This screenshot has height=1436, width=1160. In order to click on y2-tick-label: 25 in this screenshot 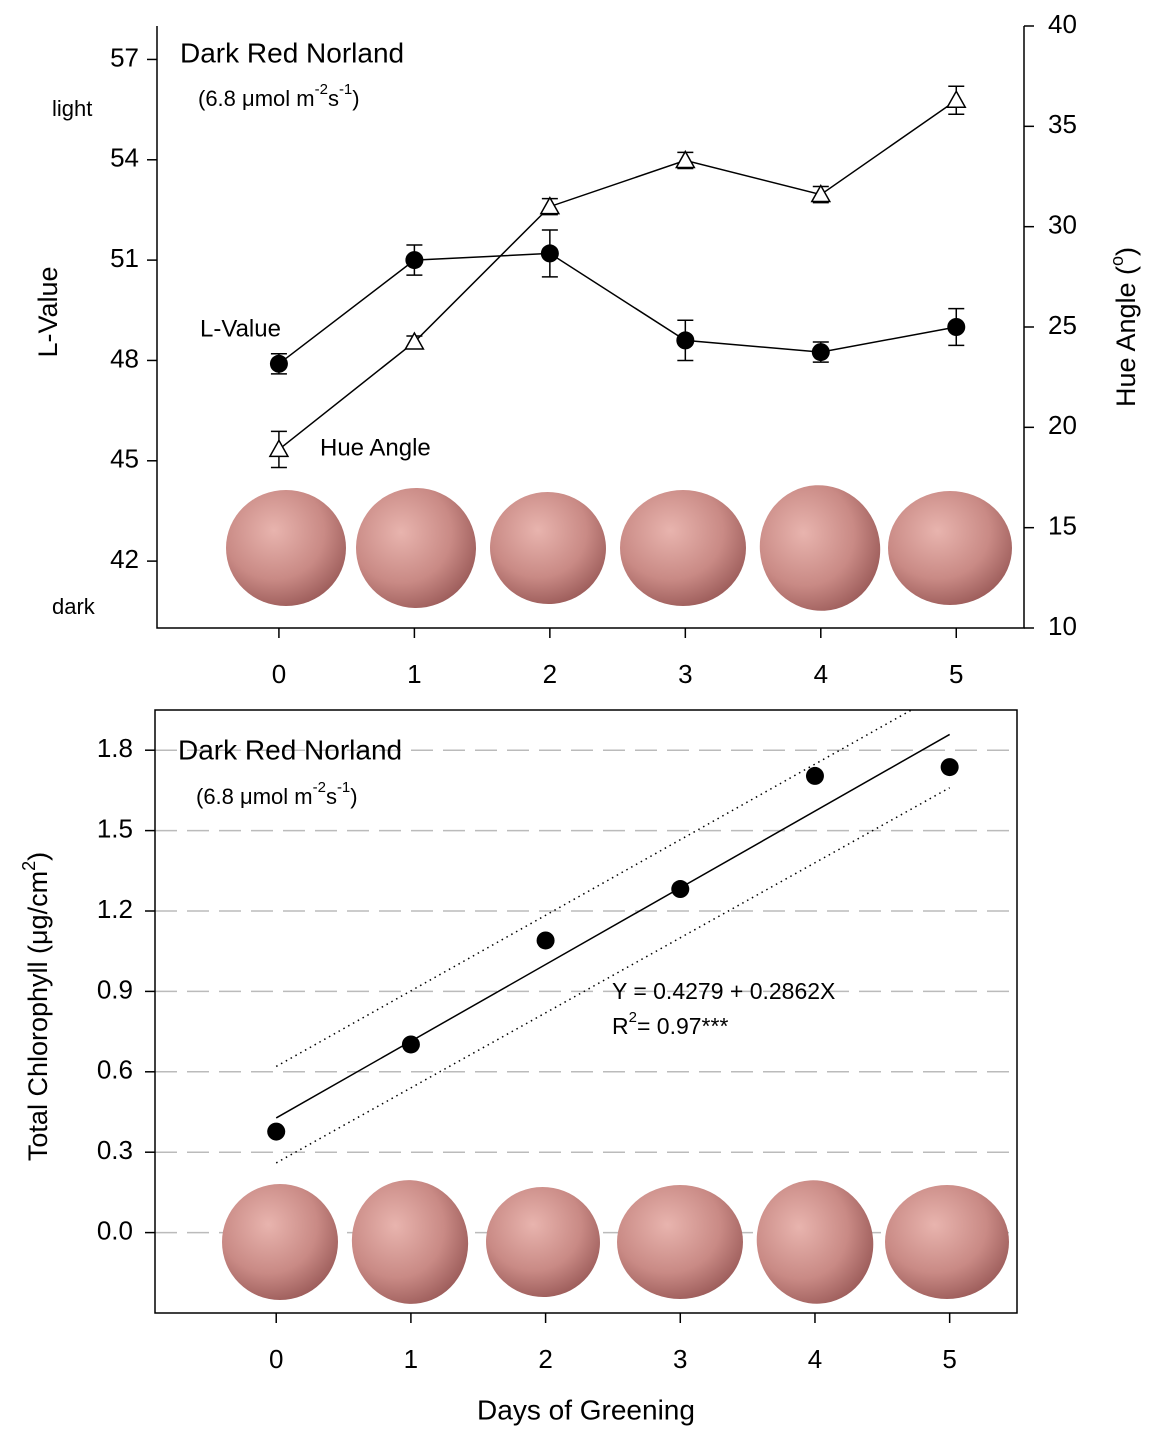, I will do `click(1062, 325)`.